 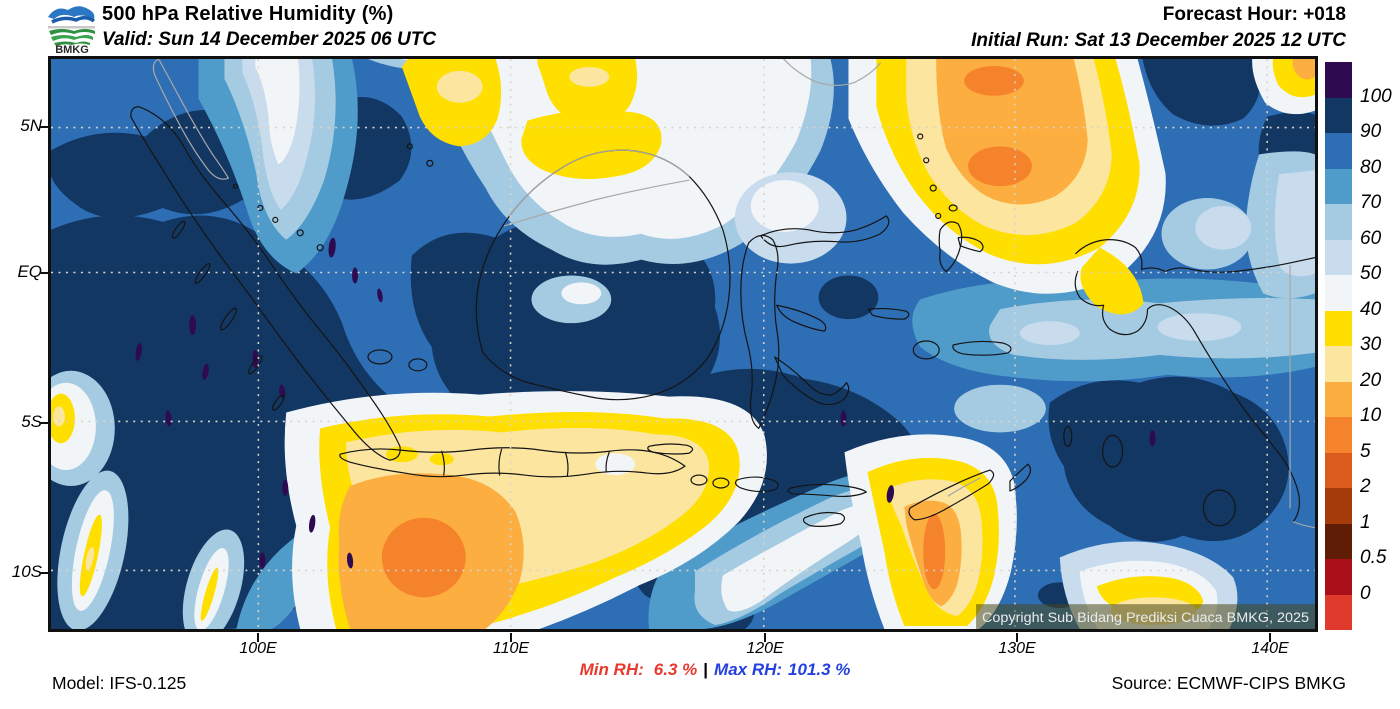 What do you see at coordinates (73, 20) in the screenshot?
I see `logo-wave-blue` at bounding box center [73, 20].